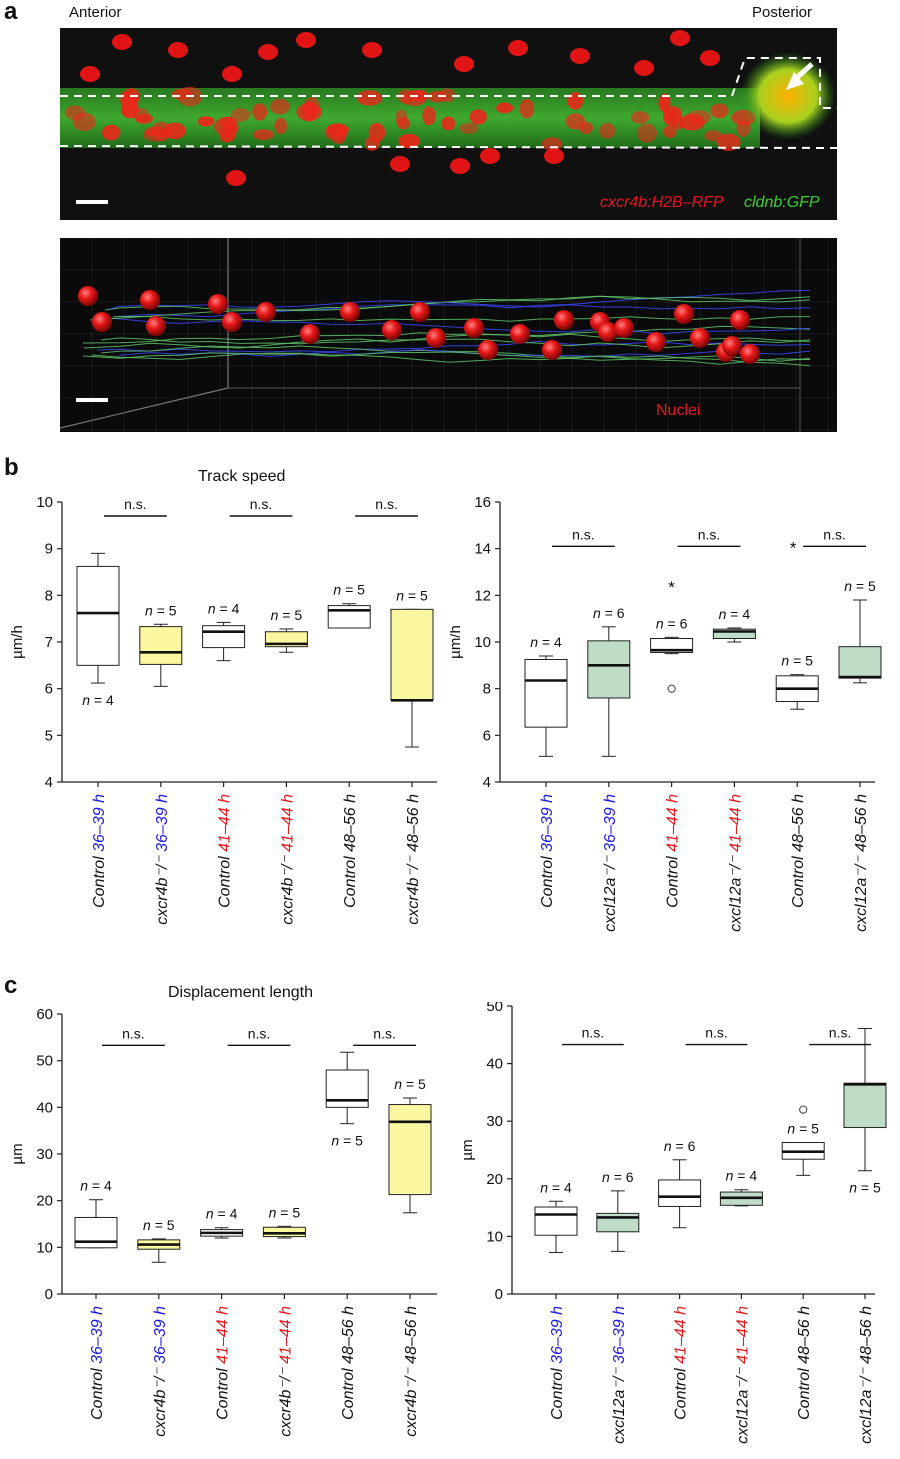  Describe the element at coordinates (11, 12) in the screenshot. I see `panel-letter-a: a` at that location.